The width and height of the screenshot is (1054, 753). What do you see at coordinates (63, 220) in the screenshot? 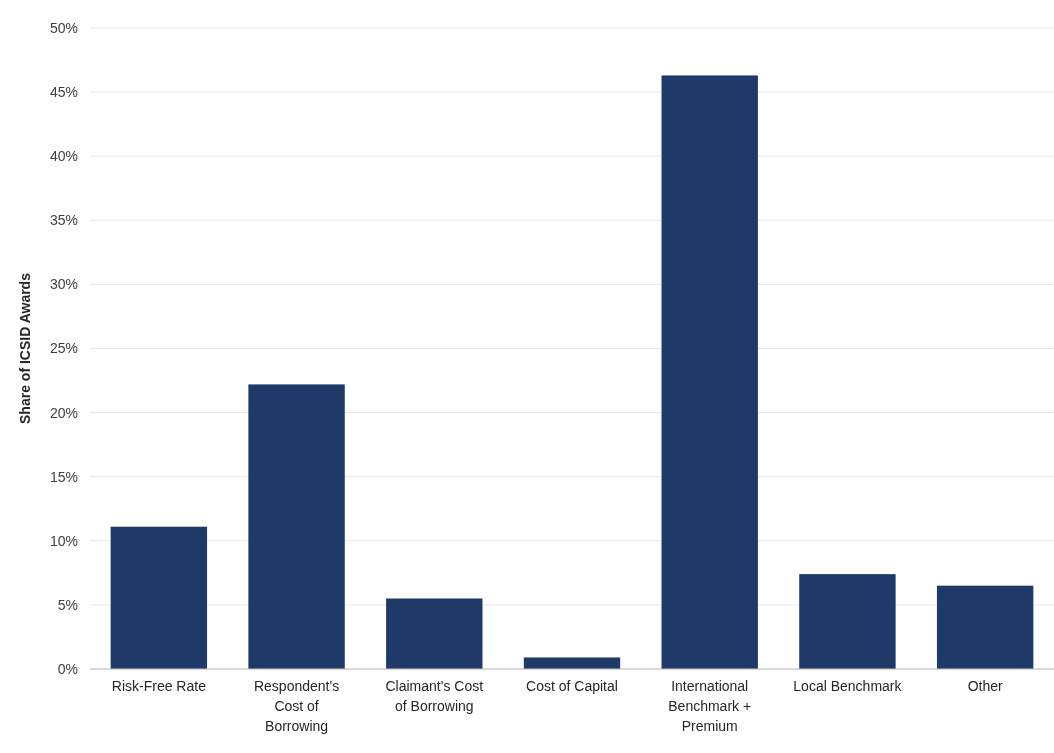
I see `y-tick-label: 35%` at bounding box center [63, 220].